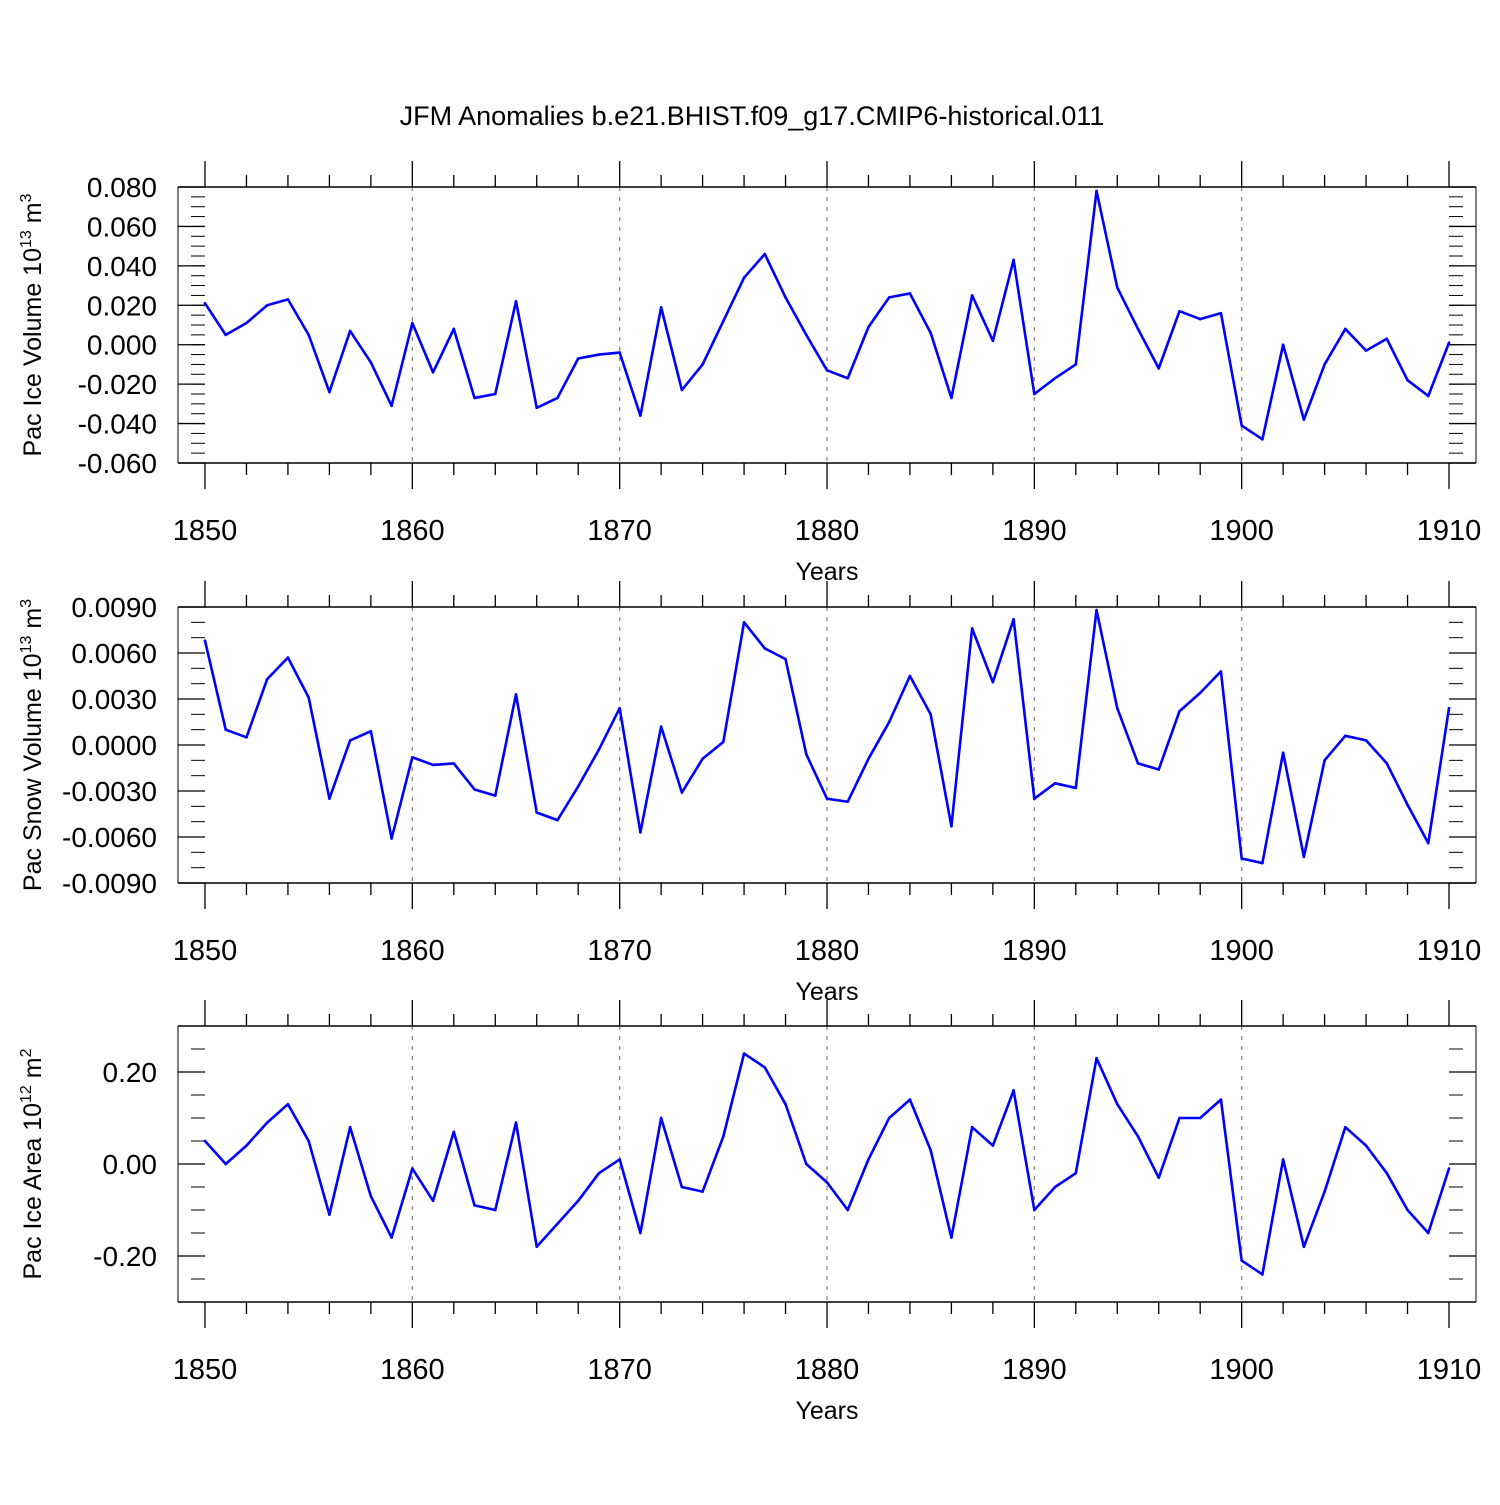 Image resolution: width=1500 pixels, height=1505 pixels. Describe the element at coordinates (26, 603) in the screenshot. I see `y-axis-title-unit-exponent: 3` at that location.